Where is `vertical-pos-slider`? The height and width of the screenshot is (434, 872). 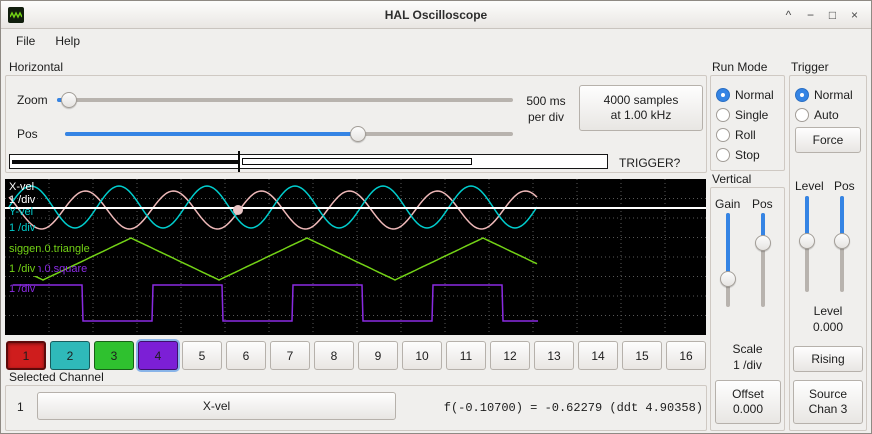 vertical-pos-slider is located at coordinates (763, 260).